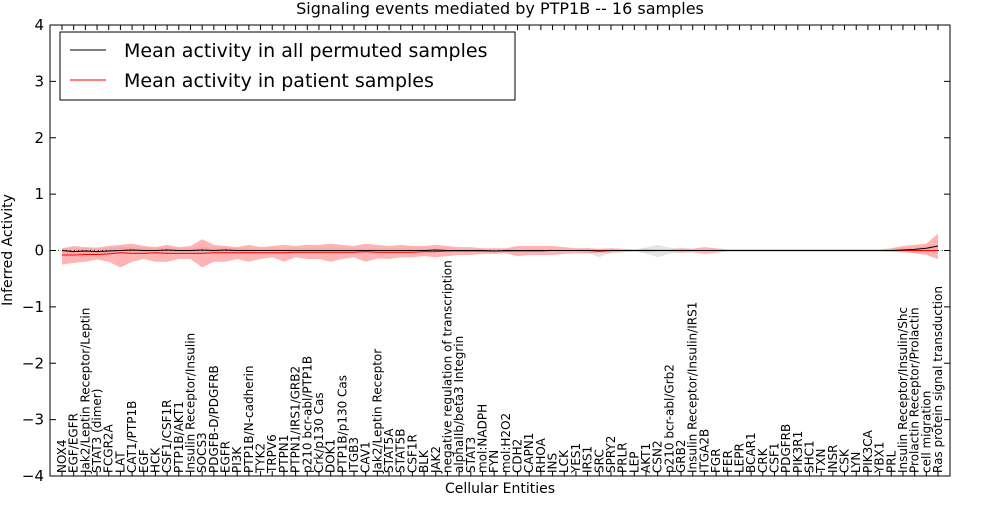 The height and width of the screenshot is (505, 1000). What do you see at coordinates (120, 462) in the screenshot?
I see `x-tick-label: LAT` at bounding box center [120, 462].